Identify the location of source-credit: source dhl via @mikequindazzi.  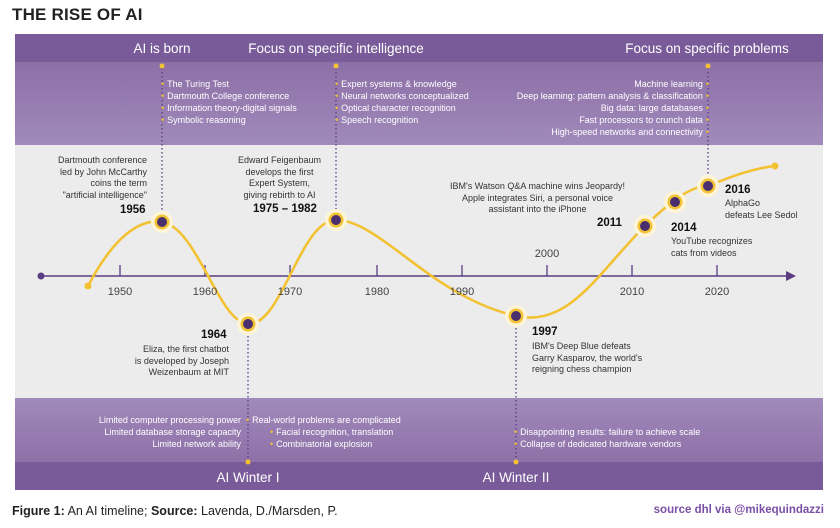
(738, 510).